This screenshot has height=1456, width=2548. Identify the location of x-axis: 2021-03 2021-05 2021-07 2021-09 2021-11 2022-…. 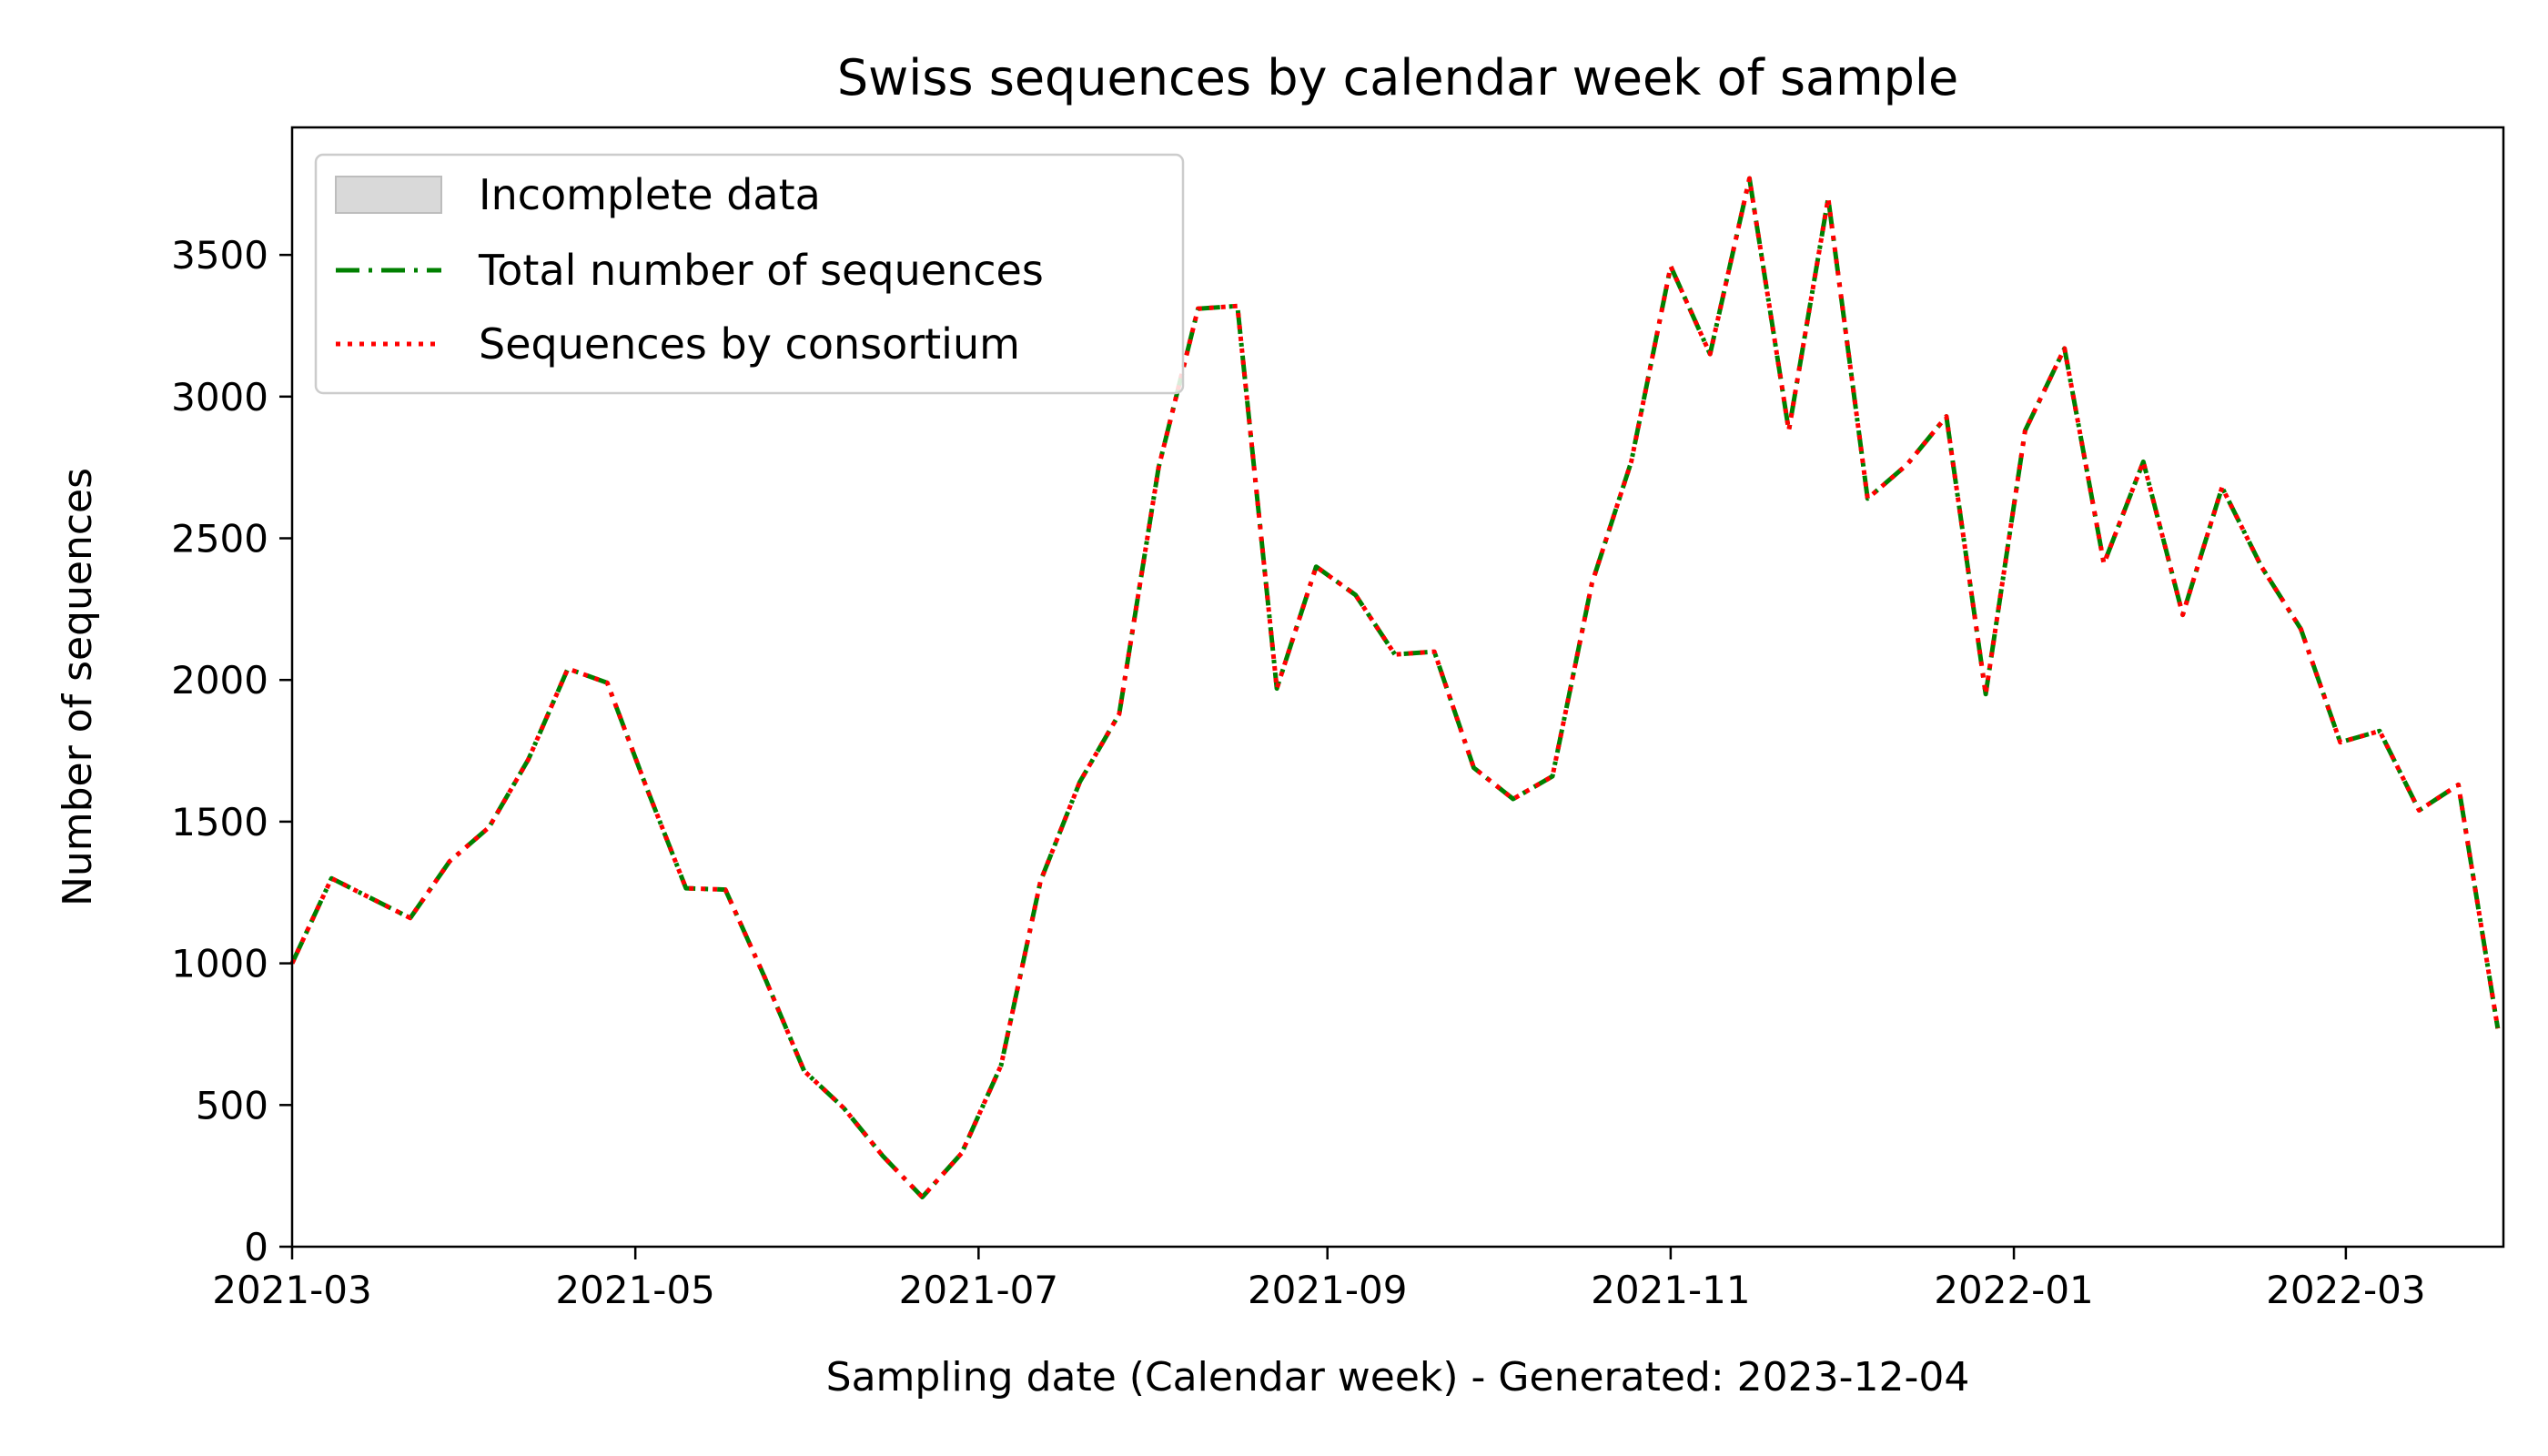
(1319, 1279).